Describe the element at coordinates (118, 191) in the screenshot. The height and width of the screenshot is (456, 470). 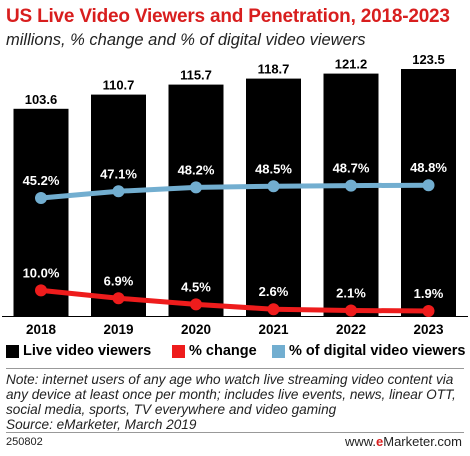
I see `point-penetration-2019` at that location.